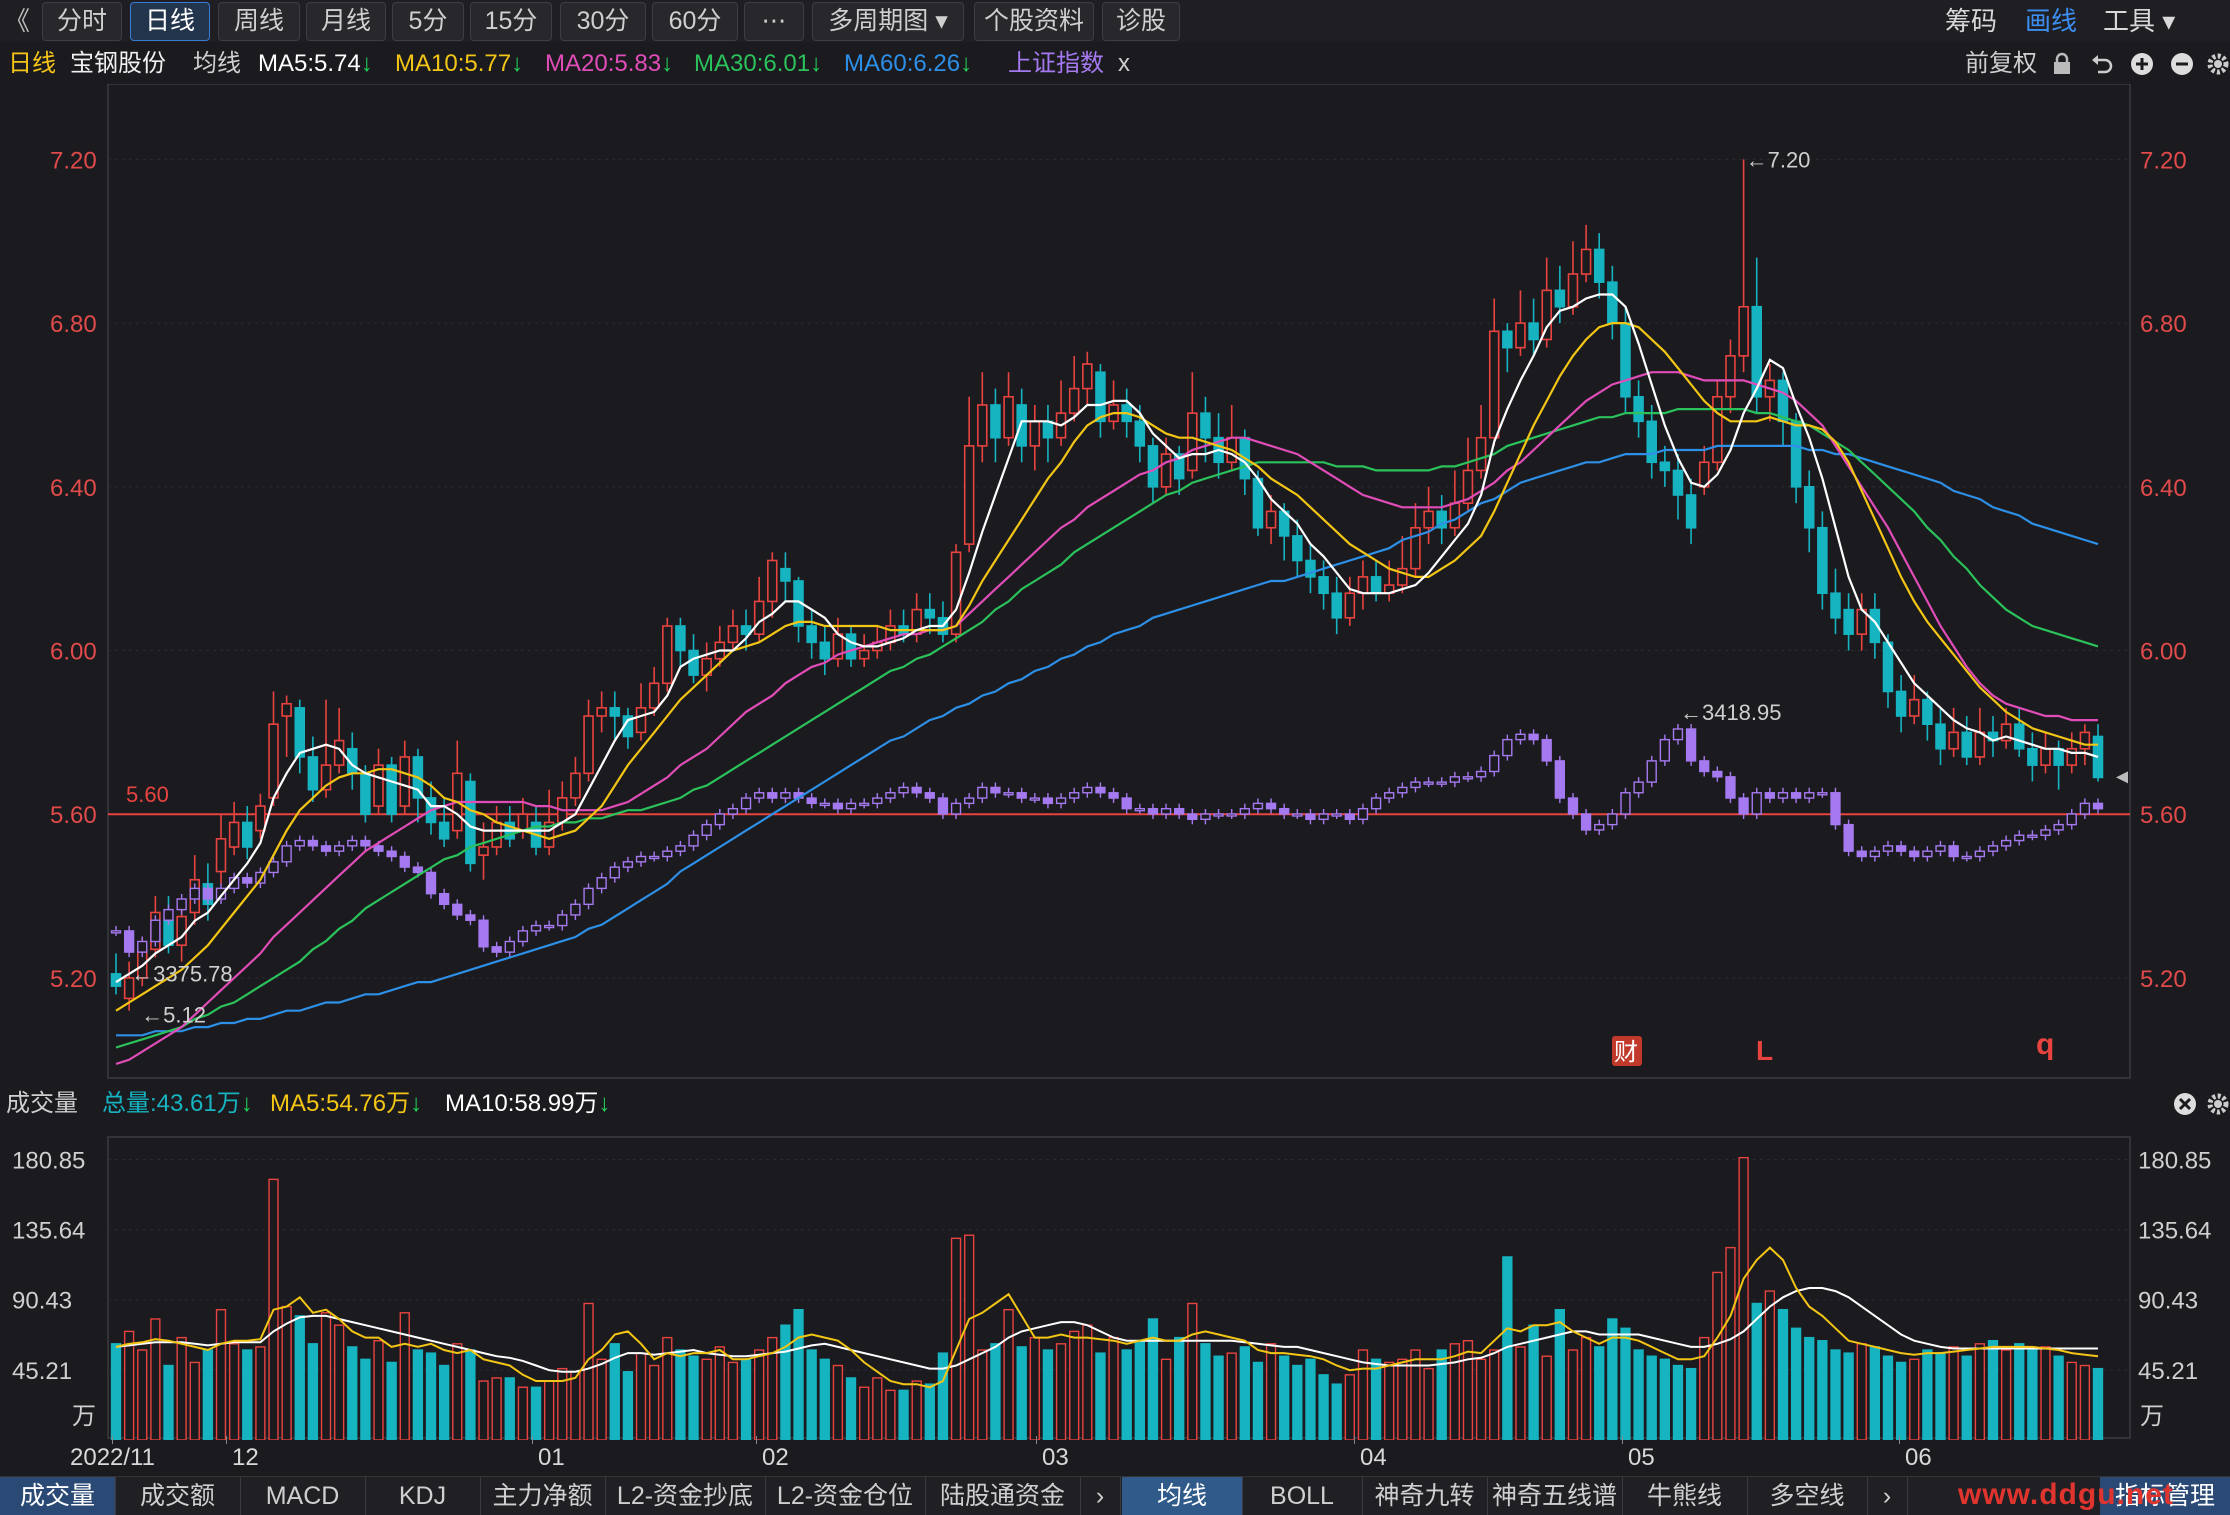  What do you see at coordinates (1302, 1496) in the screenshot?
I see `overlay-tab: BOLL` at bounding box center [1302, 1496].